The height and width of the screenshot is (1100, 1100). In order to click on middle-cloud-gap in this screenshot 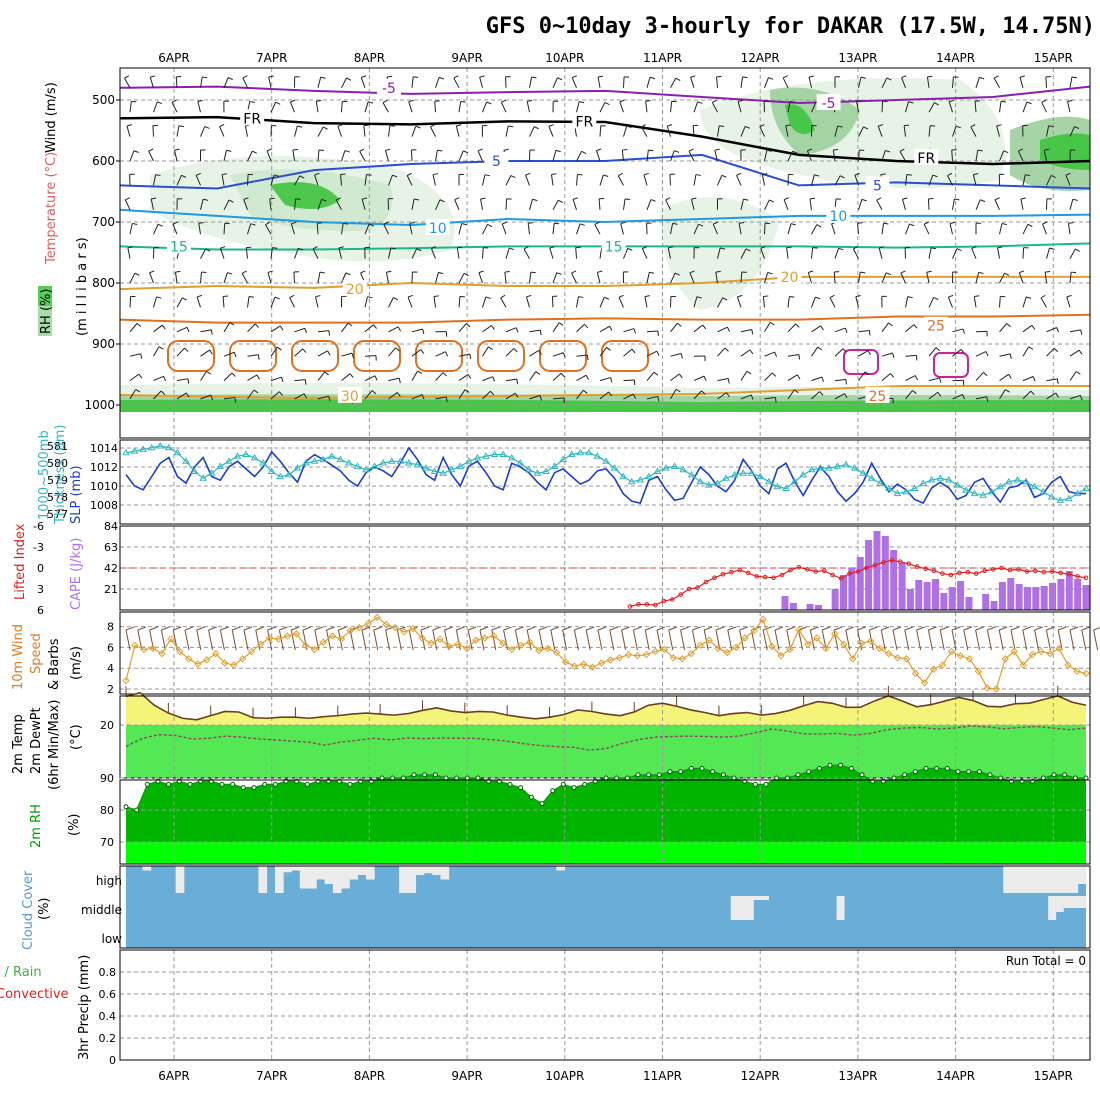, I will do `click(1052, 908)`.